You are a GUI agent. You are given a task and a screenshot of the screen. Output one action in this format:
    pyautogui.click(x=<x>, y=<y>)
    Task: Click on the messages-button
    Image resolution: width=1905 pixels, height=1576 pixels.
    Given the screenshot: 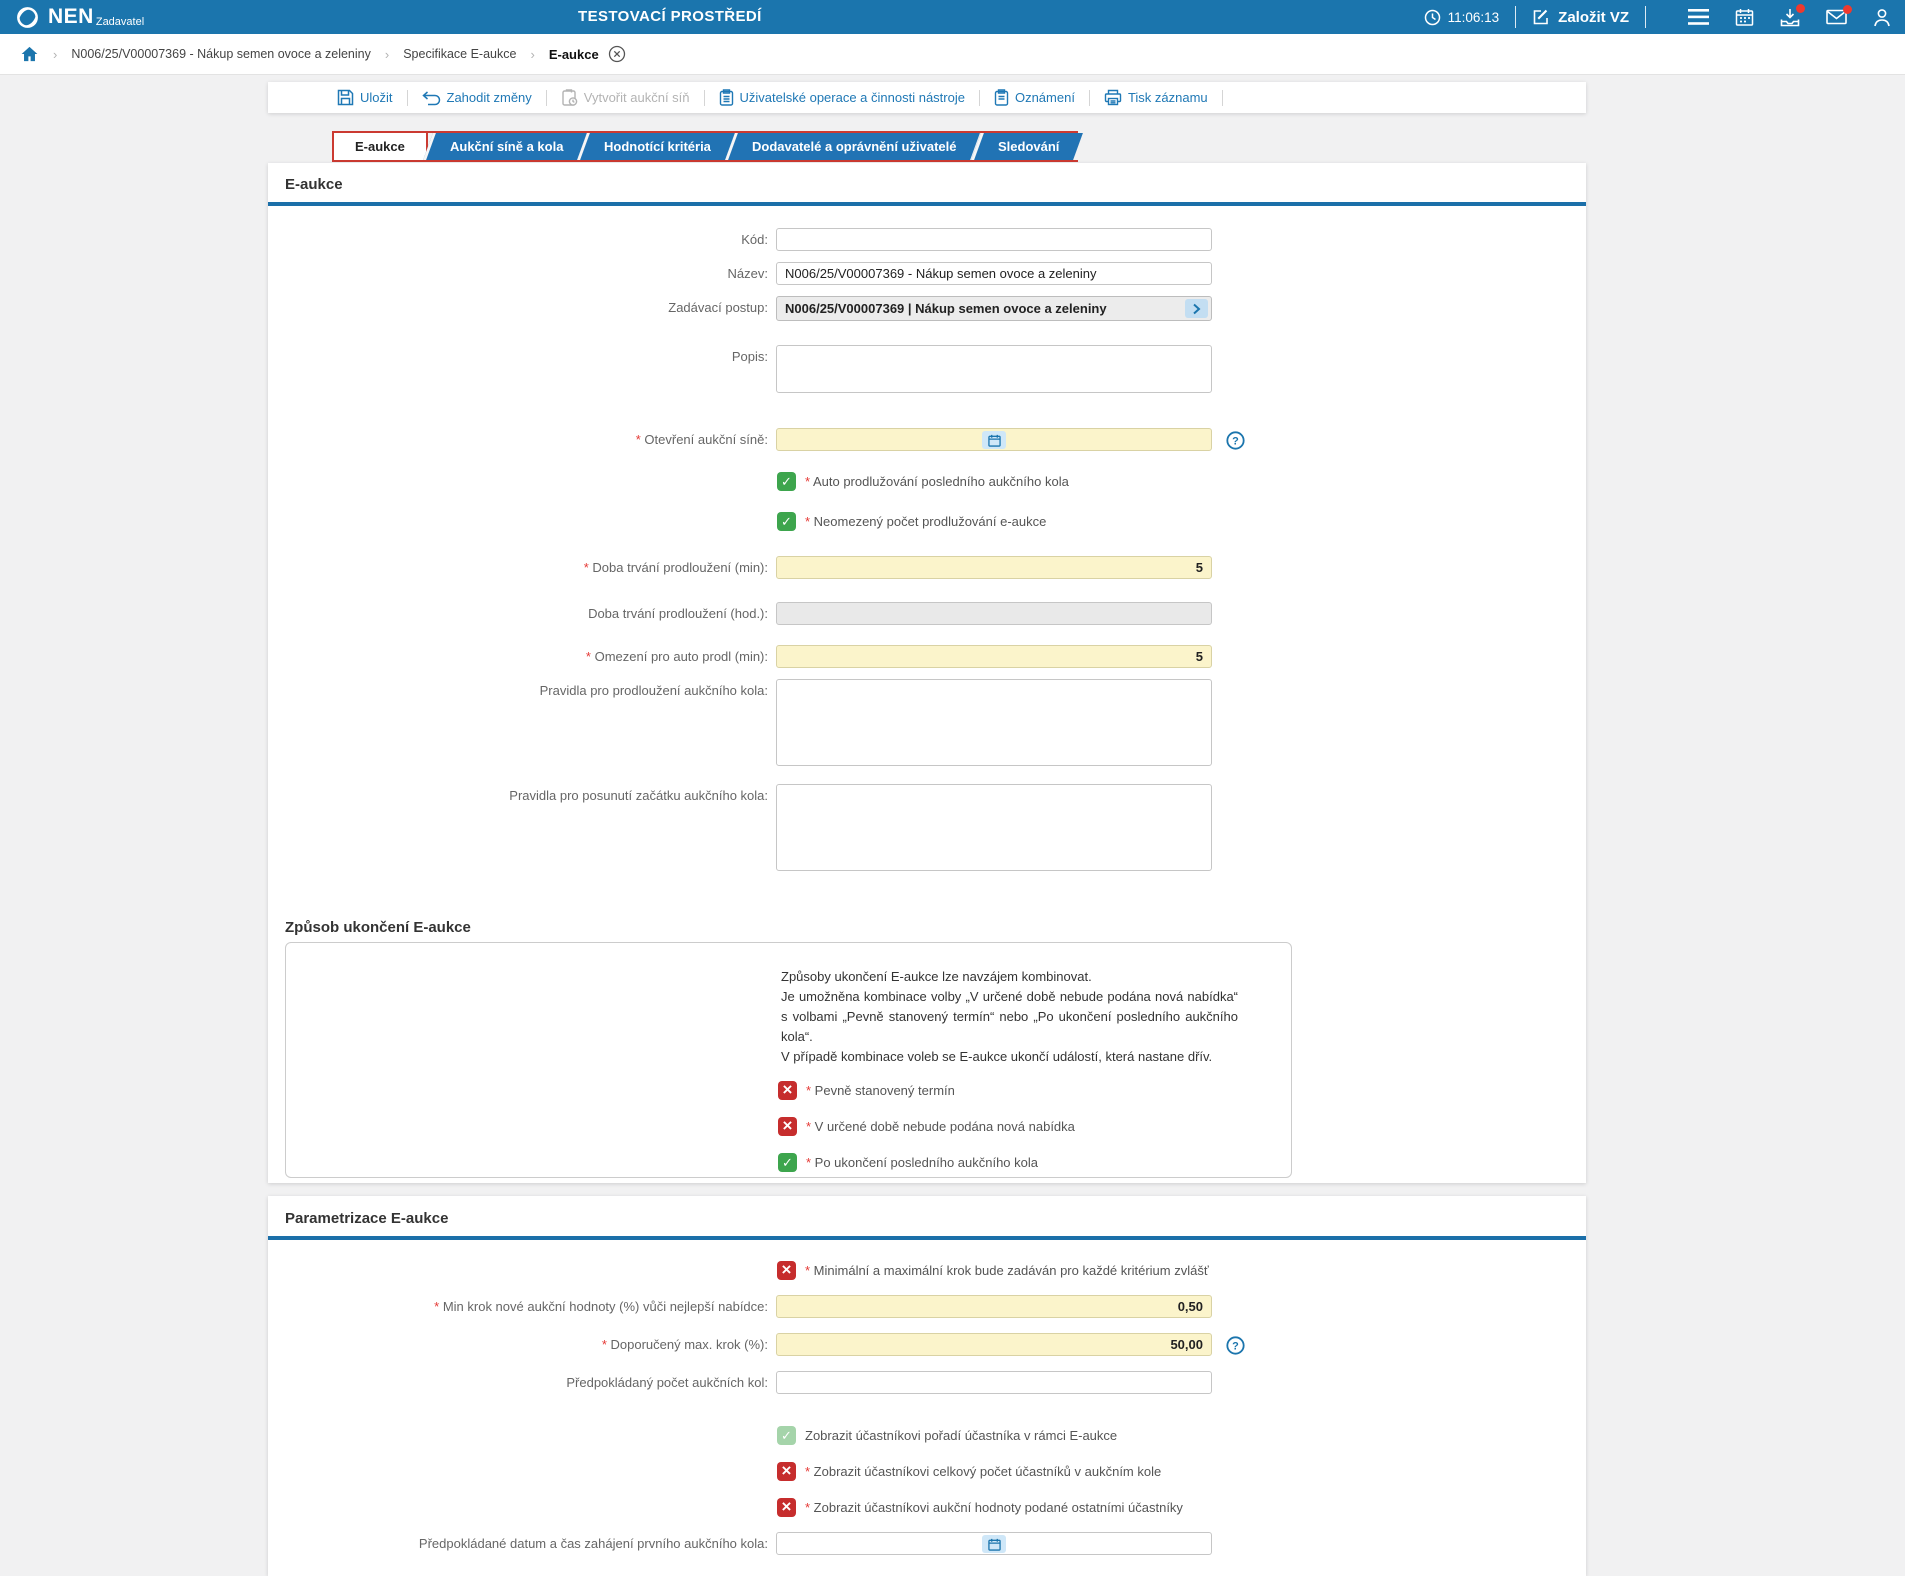 What is the action you would take?
    pyautogui.click(x=1839, y=15)
    